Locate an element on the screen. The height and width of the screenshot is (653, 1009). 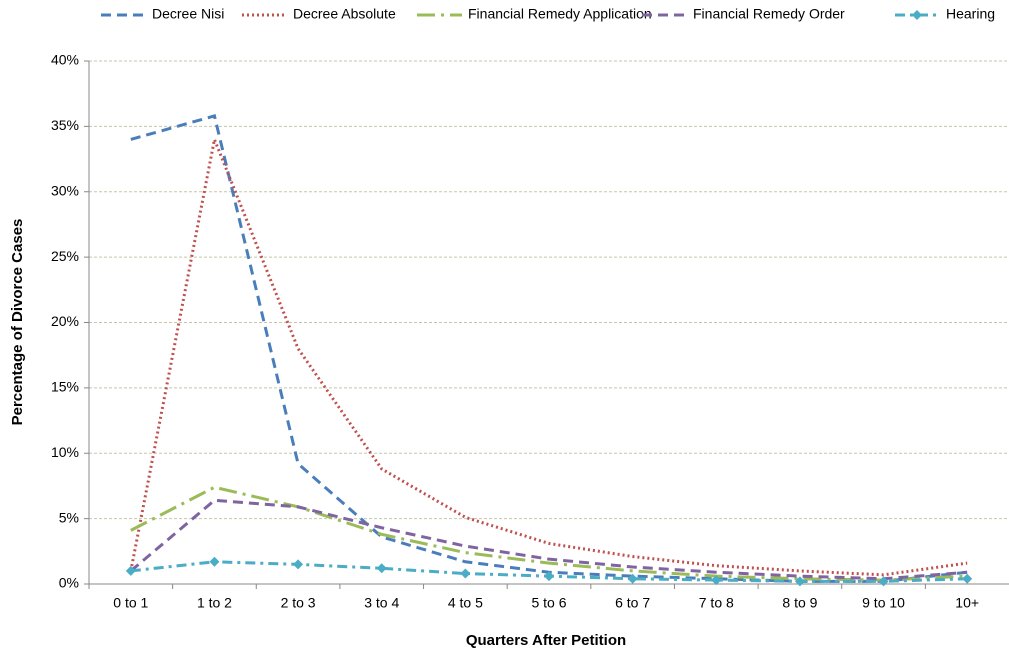
y-tick-label: 20% is located at coordinates (65, 321).